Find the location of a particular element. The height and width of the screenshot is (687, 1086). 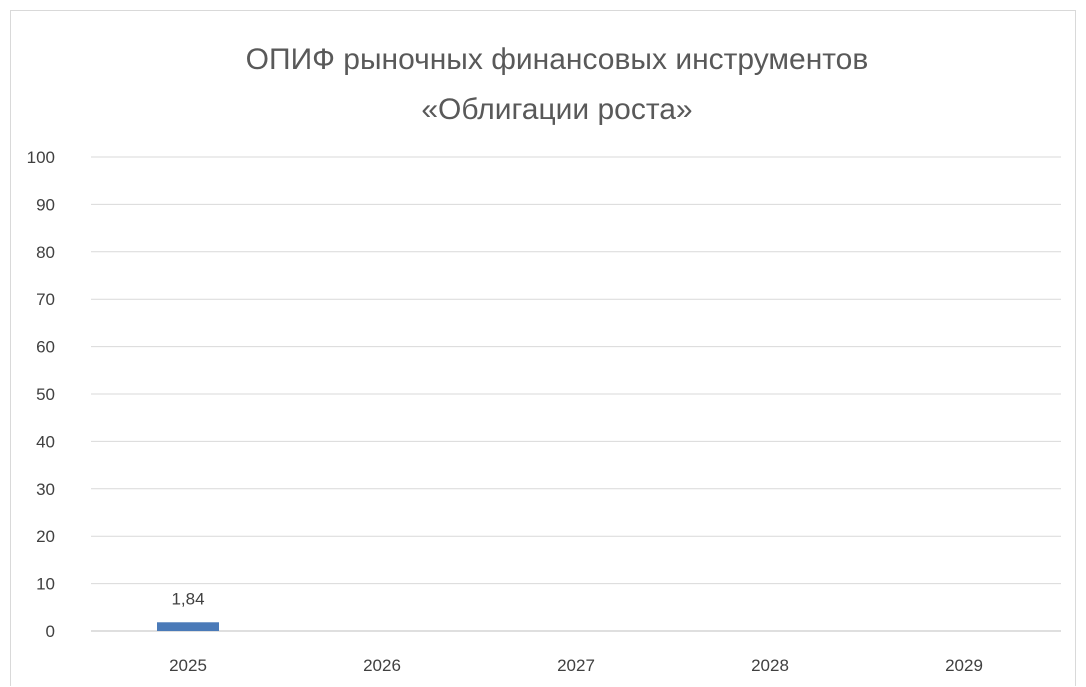

y-tick-label: 0 is located at coordinates (50, 631).